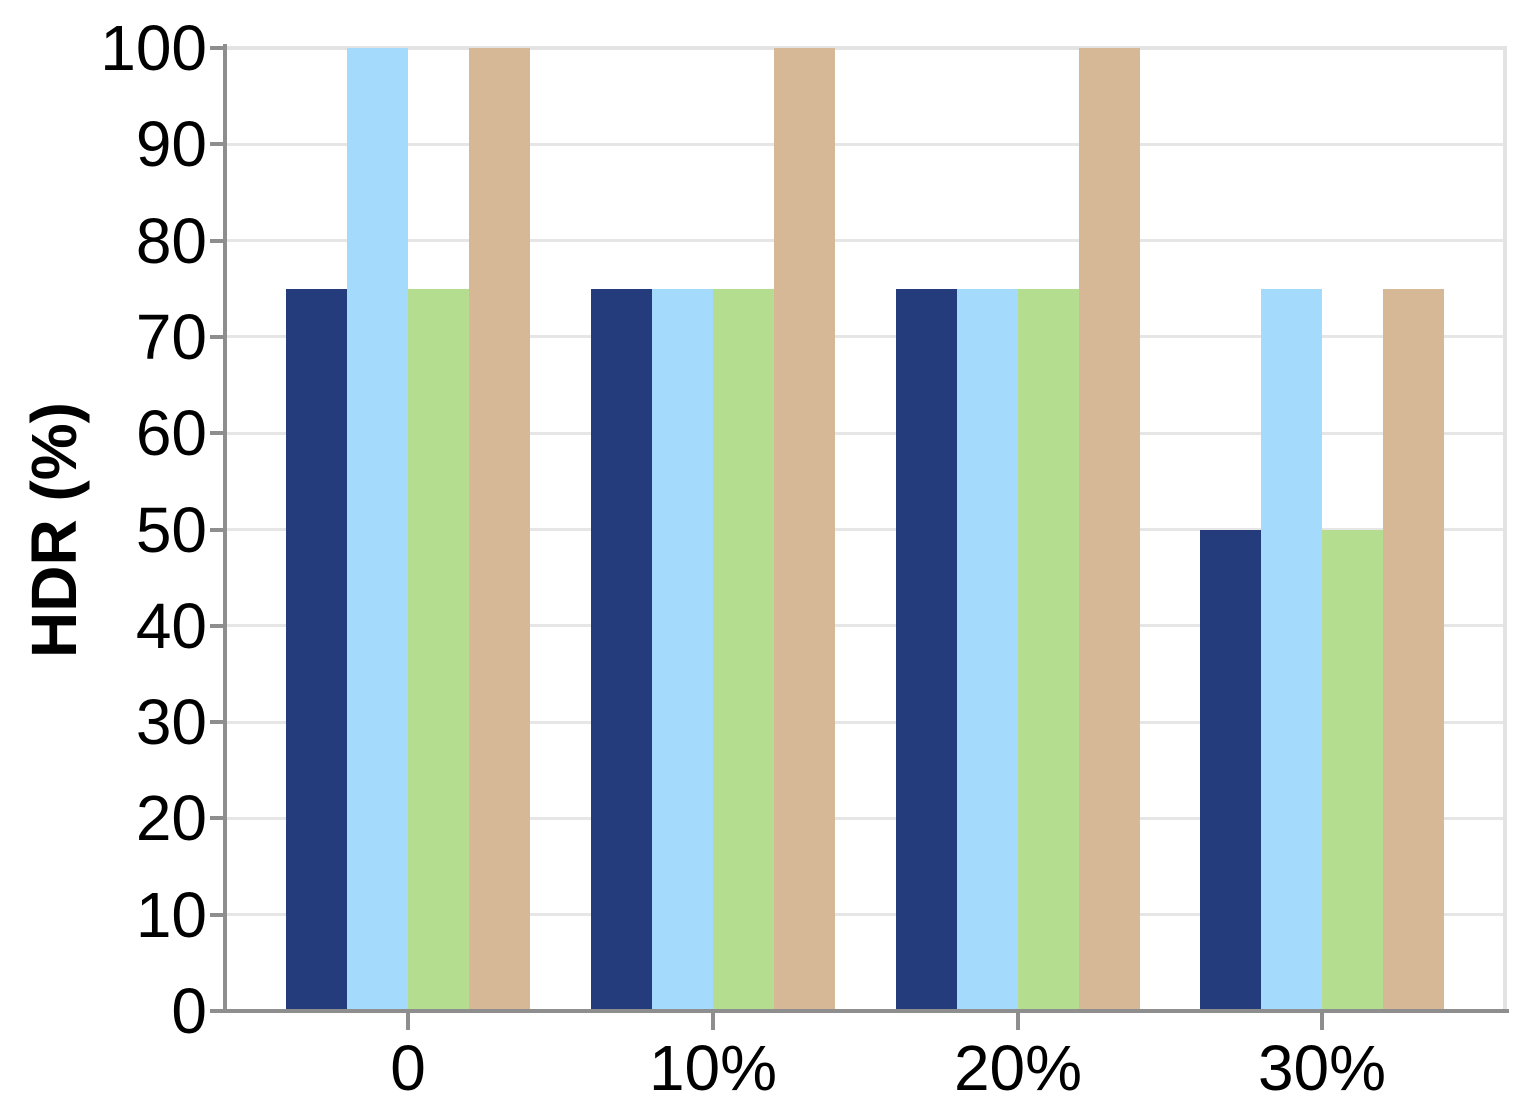 The width and height of the screenshot is (1522, 1112). I want to click on bar-navy-30%, so click(1230, 770).